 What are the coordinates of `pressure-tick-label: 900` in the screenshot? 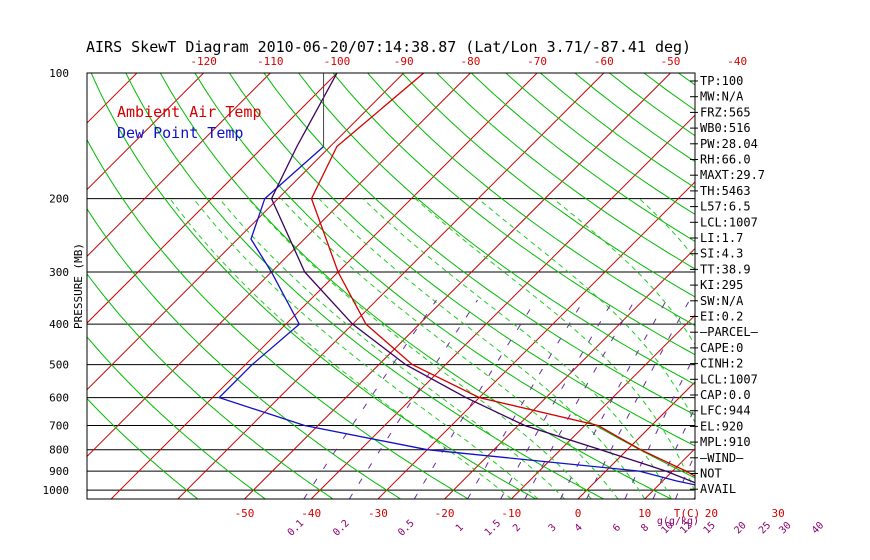 It's located at (59, 471).